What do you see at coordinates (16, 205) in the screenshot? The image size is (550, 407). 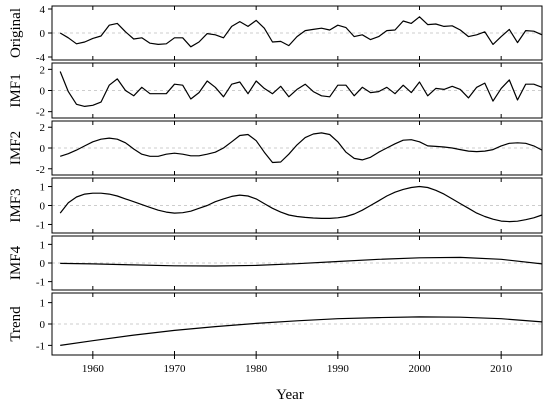 I see `panel-label-imf3: IMF3` at bounding box center [16, 205].